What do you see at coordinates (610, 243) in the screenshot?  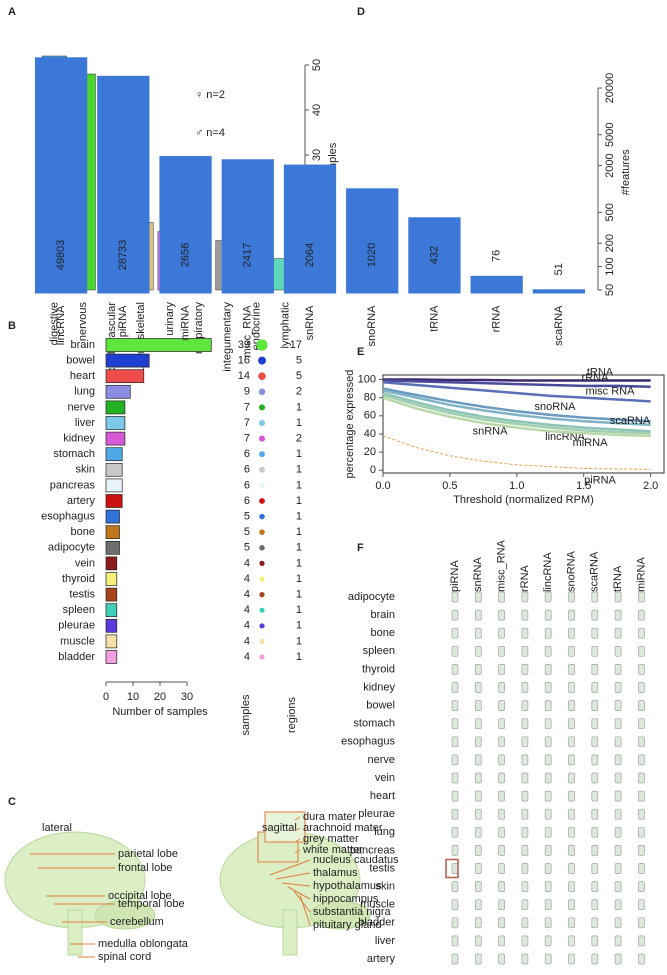 I see `y-tick-label: 200` at bounding box center [610, 243].